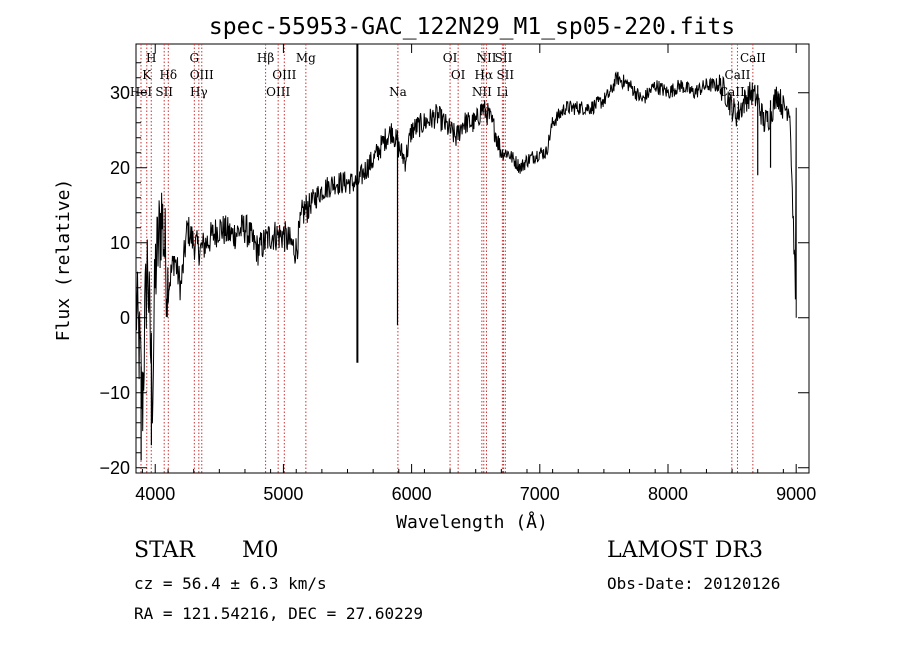  What do you see at coordinates (306, 58) in the screenshot?
I see `line-label-11: Mg` at bounding box center [306, 58].